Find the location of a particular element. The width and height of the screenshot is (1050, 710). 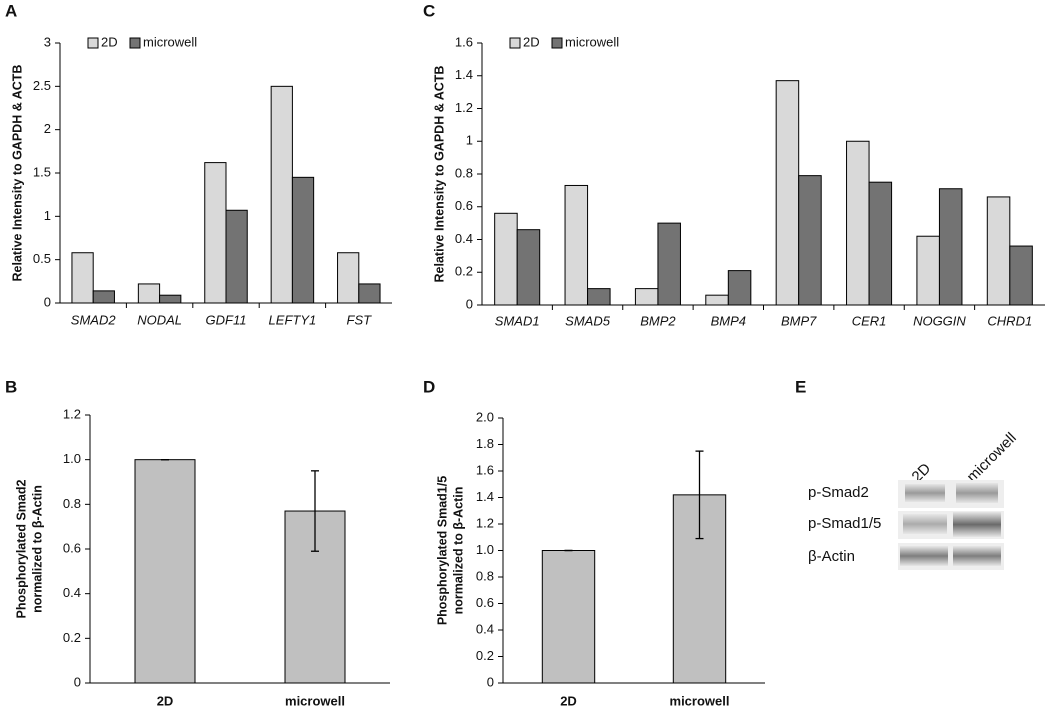

x-tick-label: GDF11 is located at coordinates (226, 319).